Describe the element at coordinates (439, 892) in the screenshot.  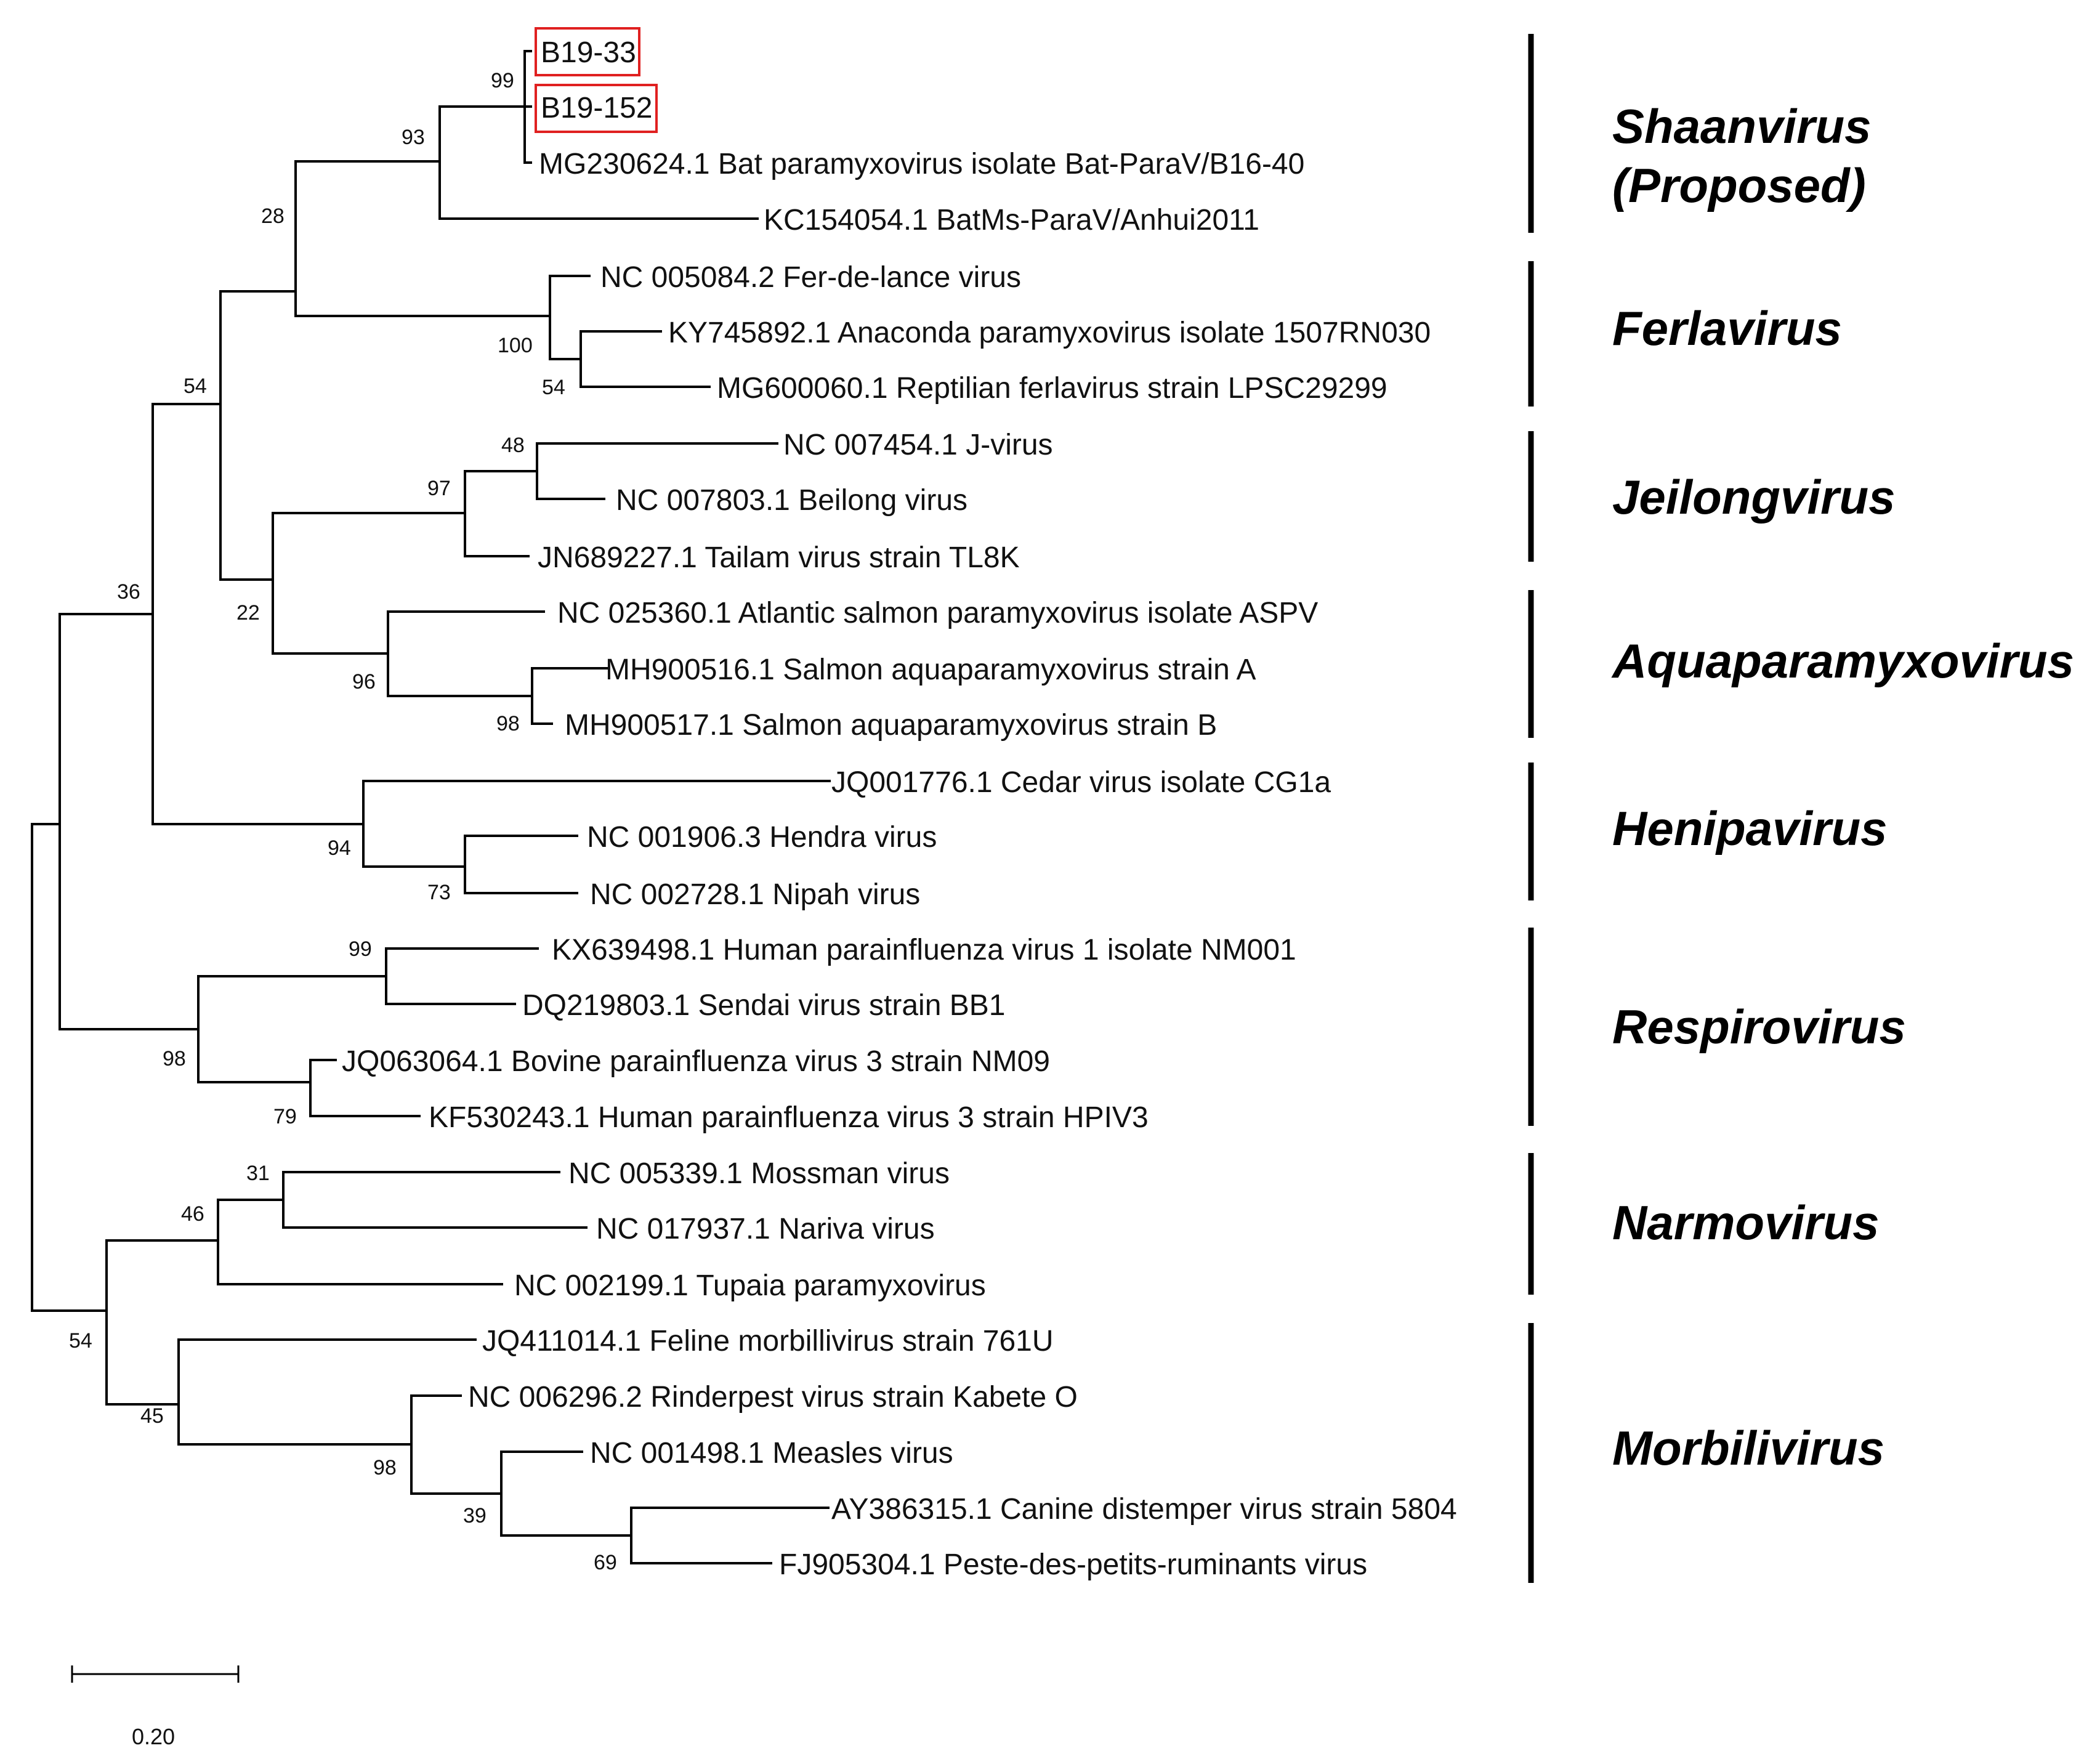
I see `bootstrap-value: 73` at that location.